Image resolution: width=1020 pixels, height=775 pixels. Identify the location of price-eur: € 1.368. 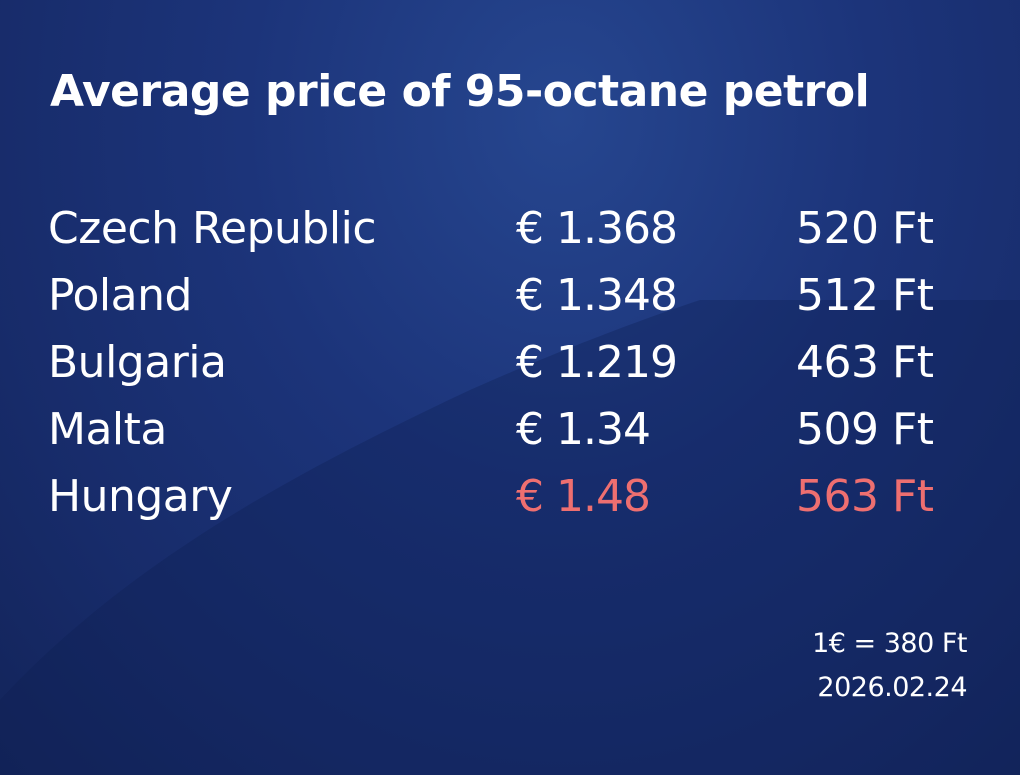
(597, 228).